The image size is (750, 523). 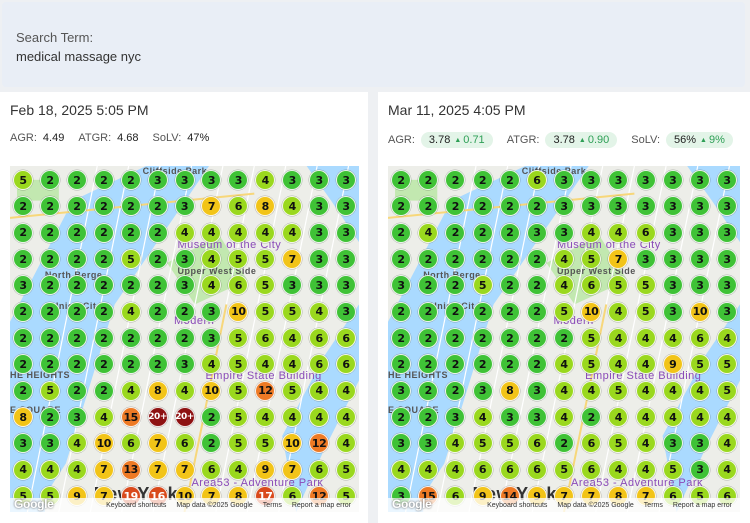 What do you see at coordinates (702, 505) in the screenshot?
I see `report-map-error-link: Report a map error` at bounding box center [702, 505].